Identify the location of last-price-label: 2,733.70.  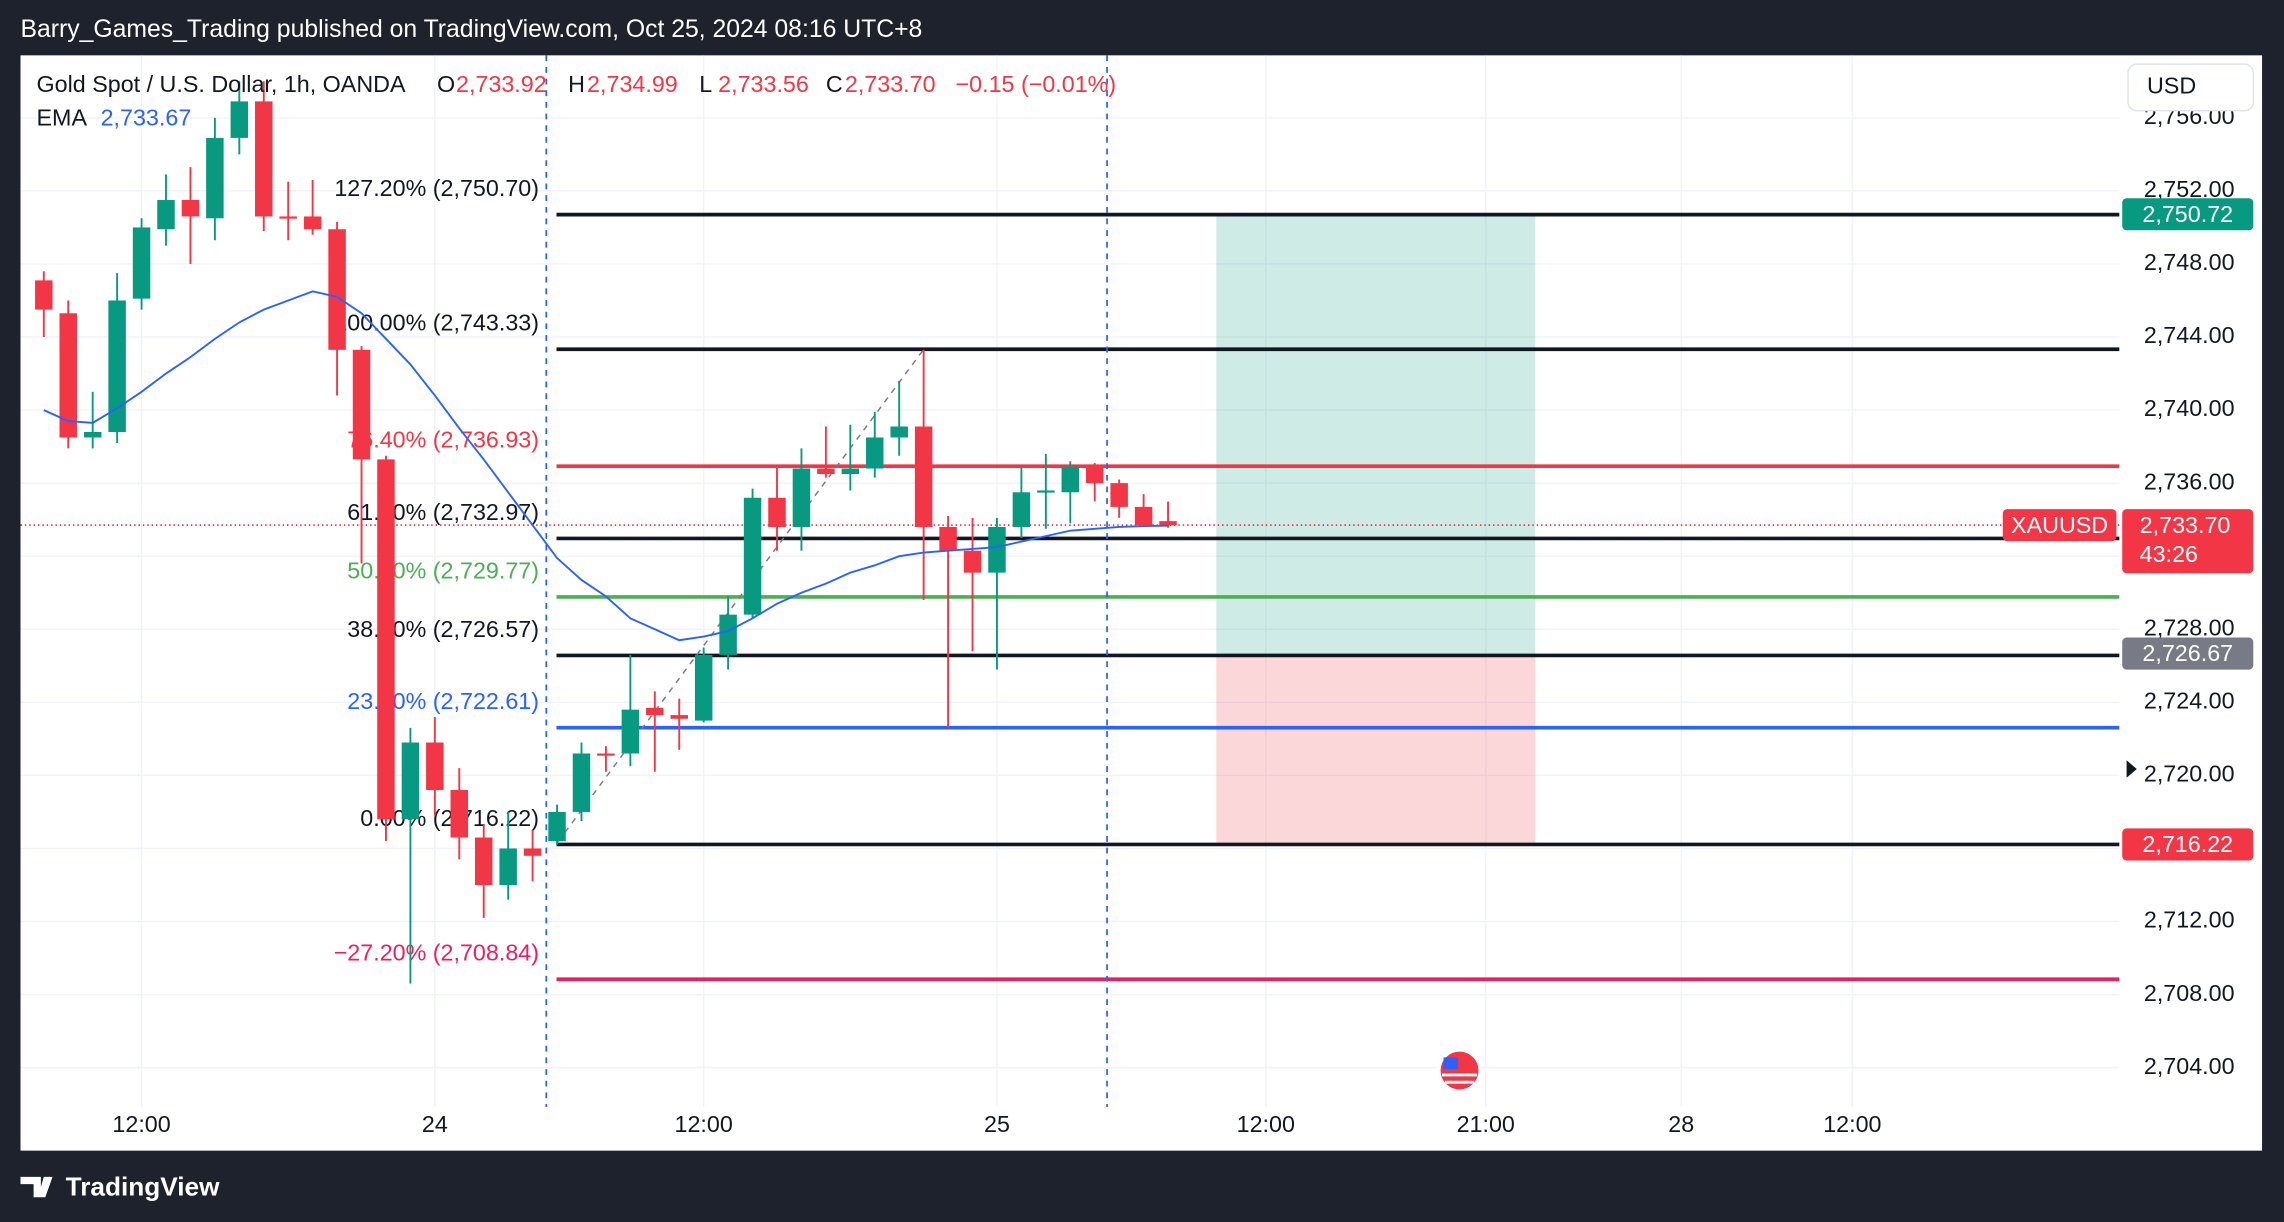
(2185, 525).